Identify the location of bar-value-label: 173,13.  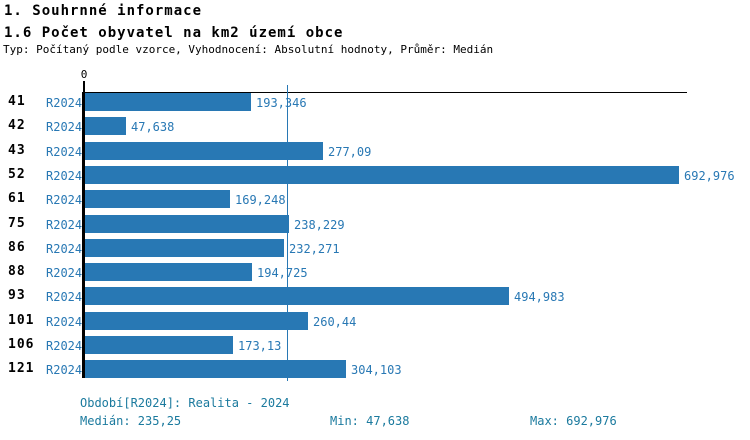
(260, 346).